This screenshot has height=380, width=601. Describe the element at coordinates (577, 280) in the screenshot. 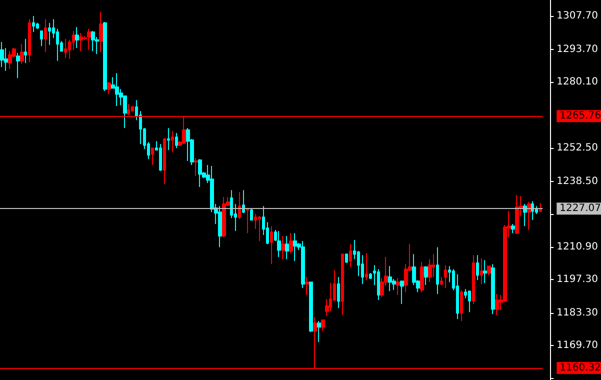

I see `y-tick-label: 1197.30` at that location.